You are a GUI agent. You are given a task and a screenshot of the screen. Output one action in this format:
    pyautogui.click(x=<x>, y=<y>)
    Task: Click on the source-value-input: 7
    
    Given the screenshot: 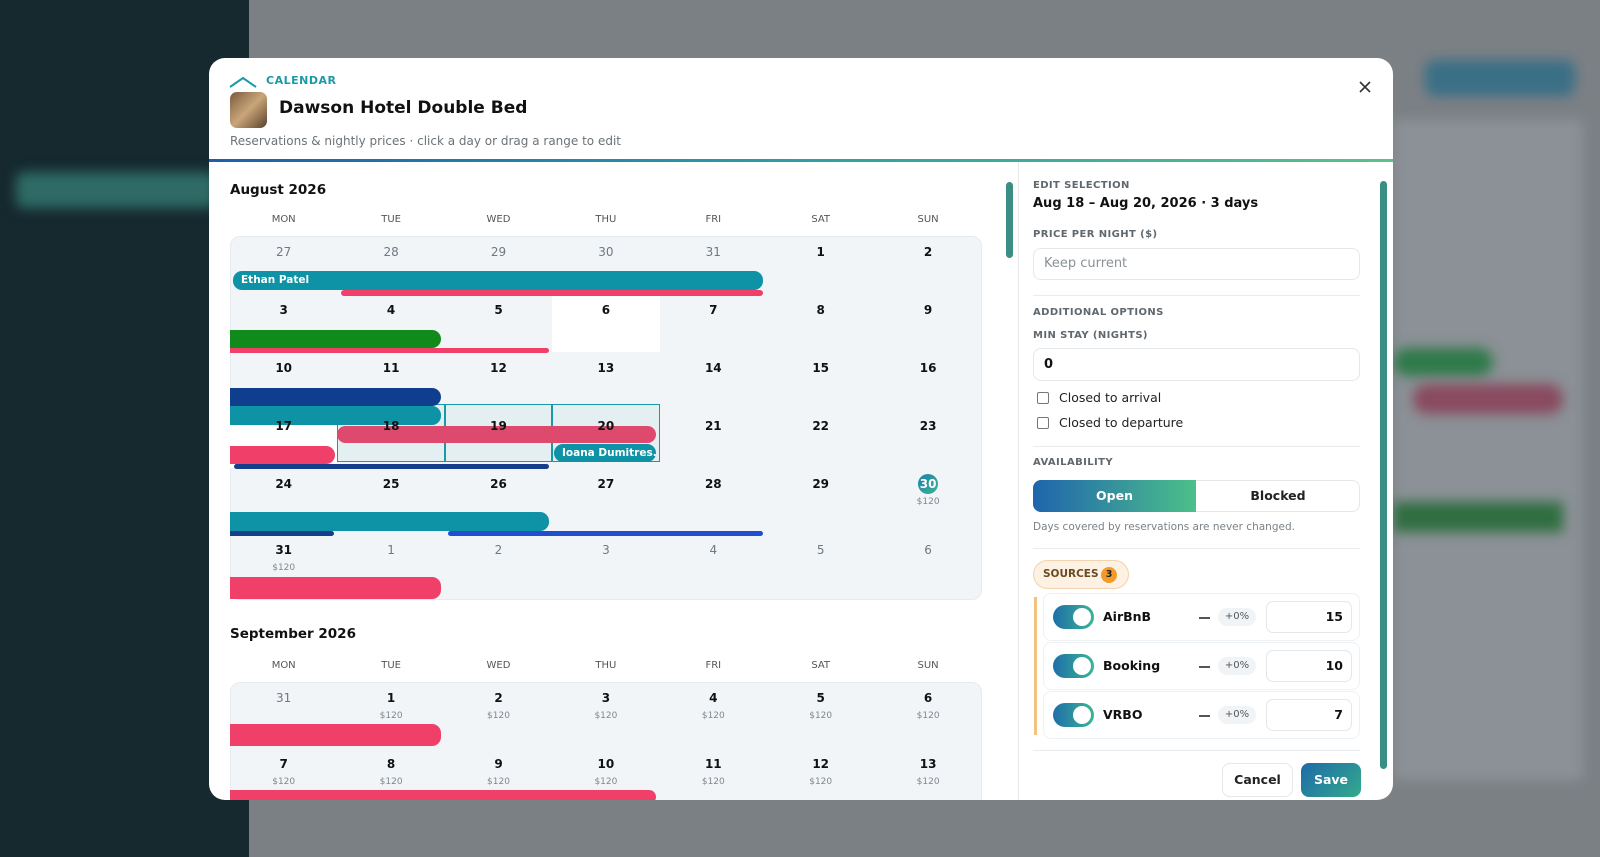 What is the action you would take?
    pyautogui.click(x=1309, y=715)
    